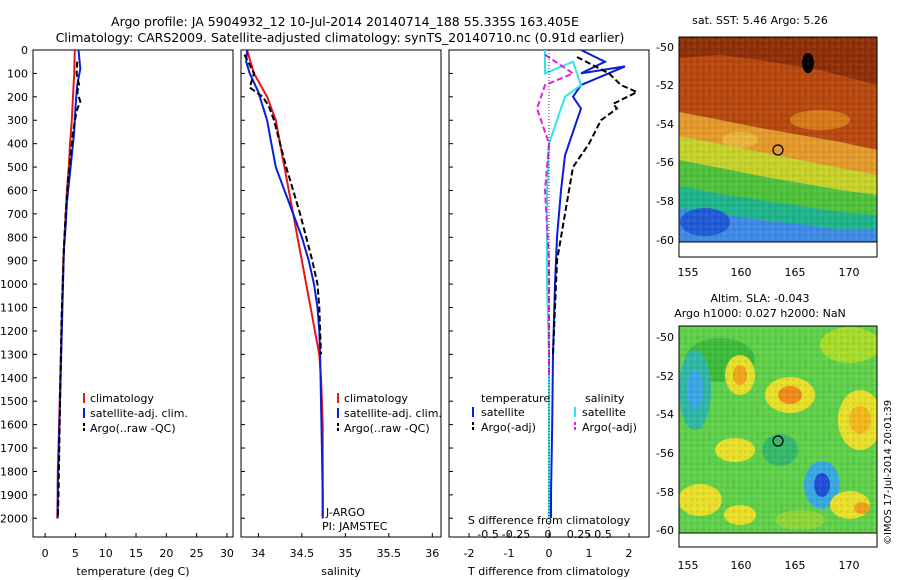  What do you see at coordinates (603, 534) in the screenshot?
I see `top-tick-label: 0.5` at bounding box center [603, 534].